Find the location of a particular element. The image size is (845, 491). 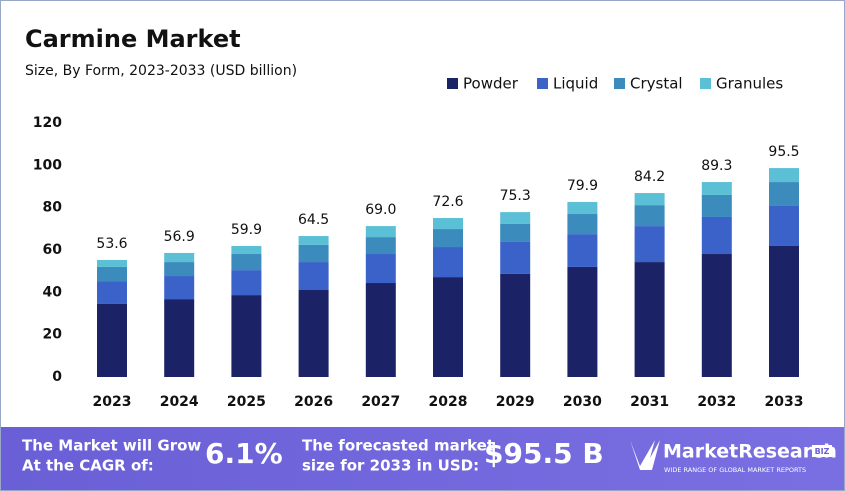

x-tick-label: 2030 is located at coordinates (582, 402).